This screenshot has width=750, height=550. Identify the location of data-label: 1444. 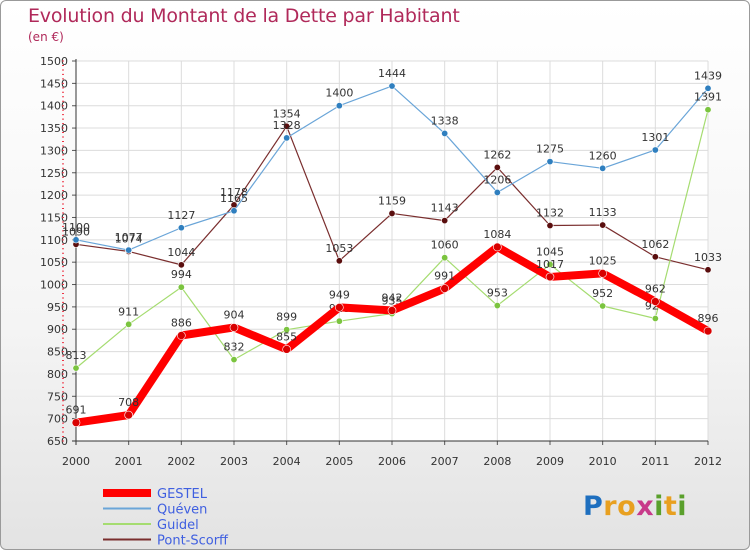
(392, 73).